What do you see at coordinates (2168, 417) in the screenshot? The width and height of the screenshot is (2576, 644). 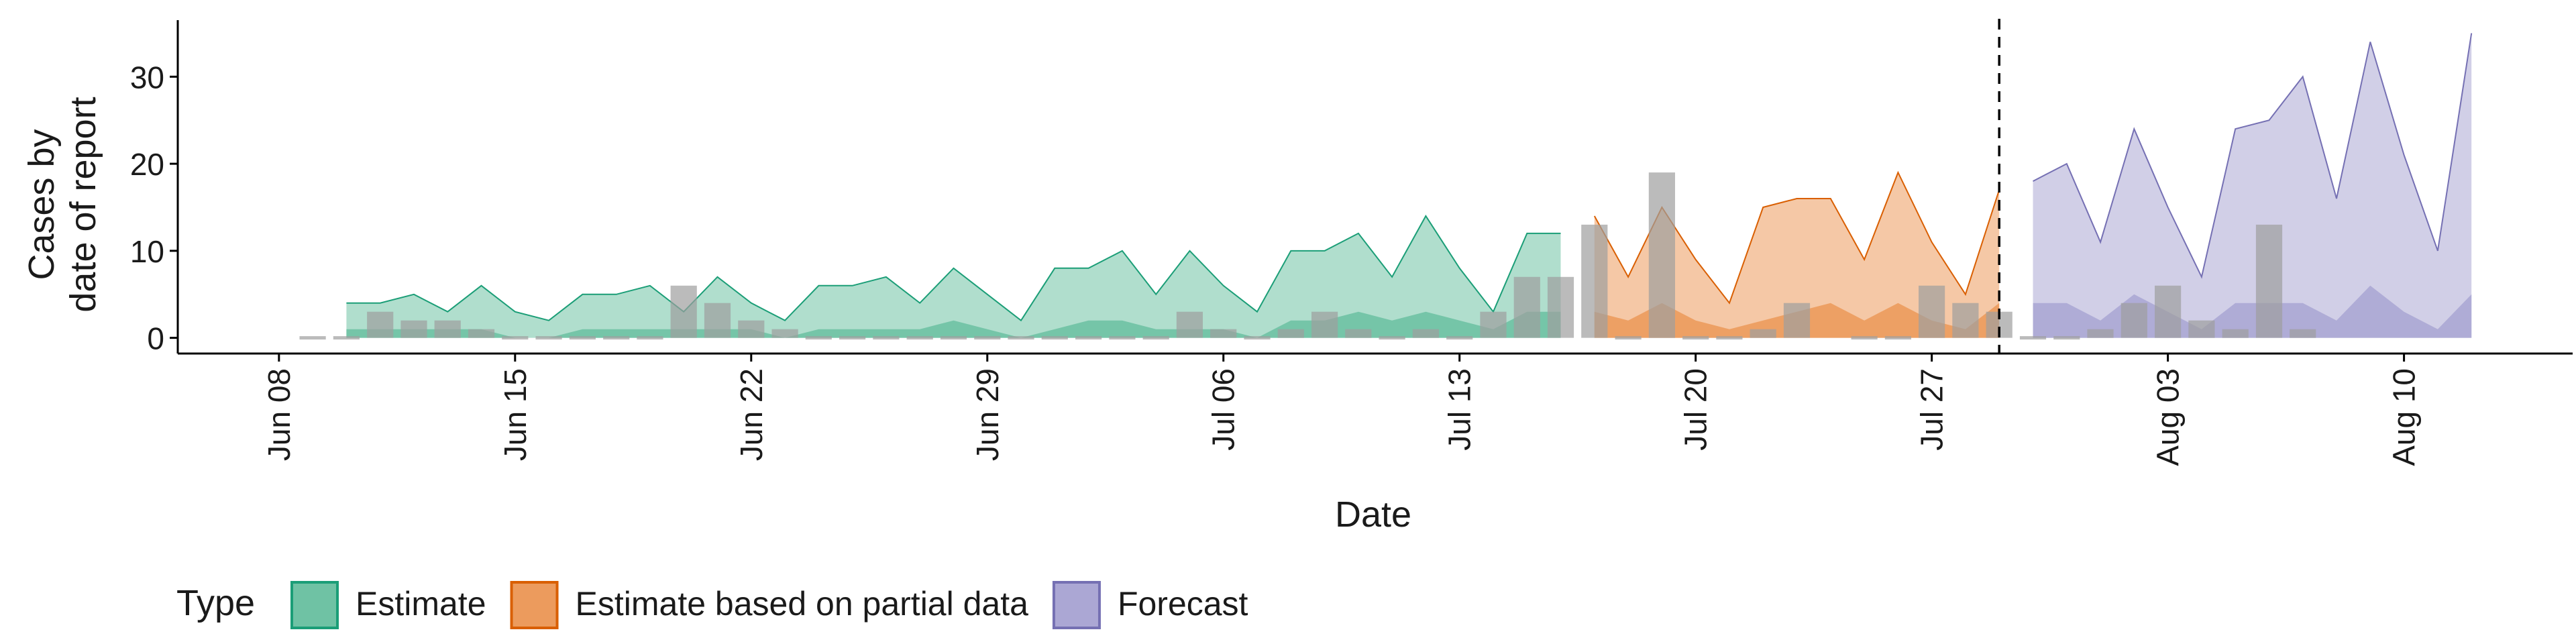 I see `x-tick-label: Aug 03` at bounding box center [2168, 417].